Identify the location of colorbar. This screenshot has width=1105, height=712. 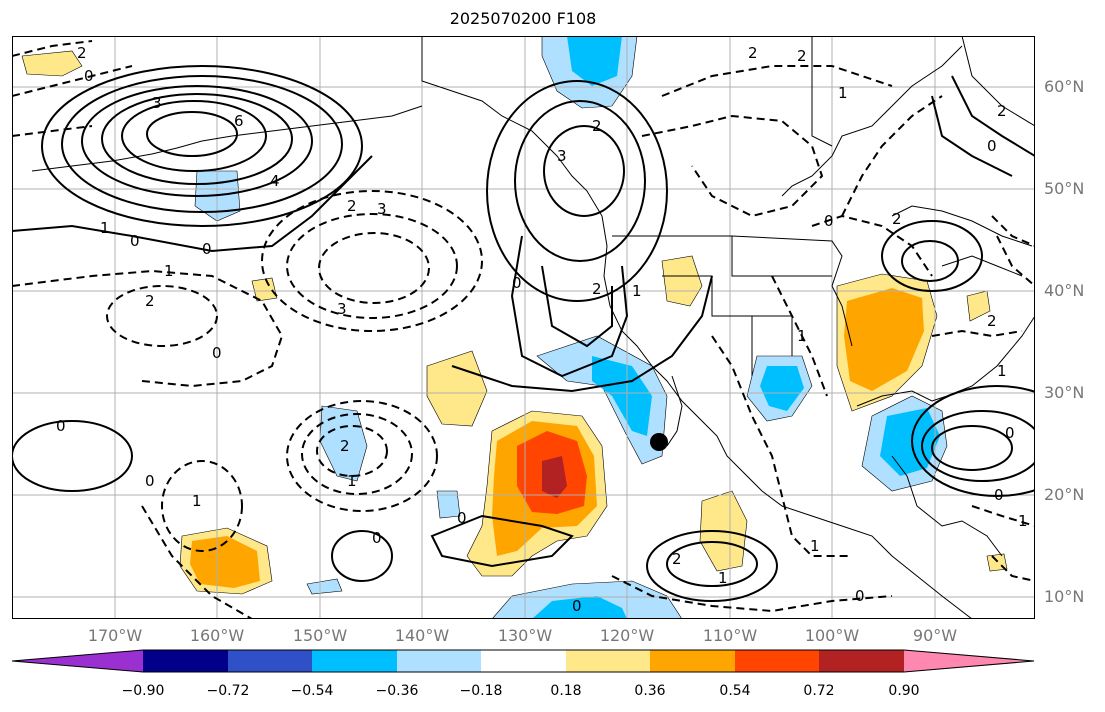
(523, 661).